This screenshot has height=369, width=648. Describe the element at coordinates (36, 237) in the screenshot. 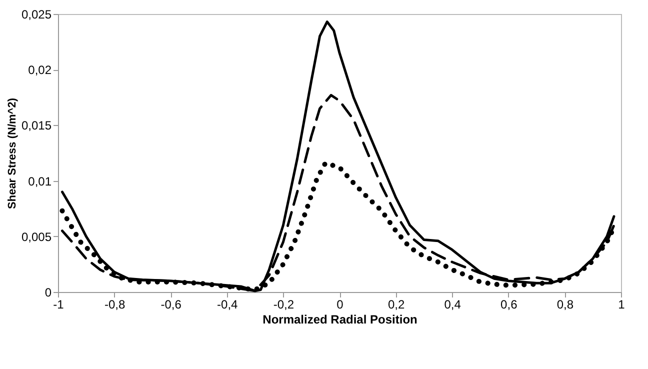

I see `y-tick-label: 0,005` at that location.